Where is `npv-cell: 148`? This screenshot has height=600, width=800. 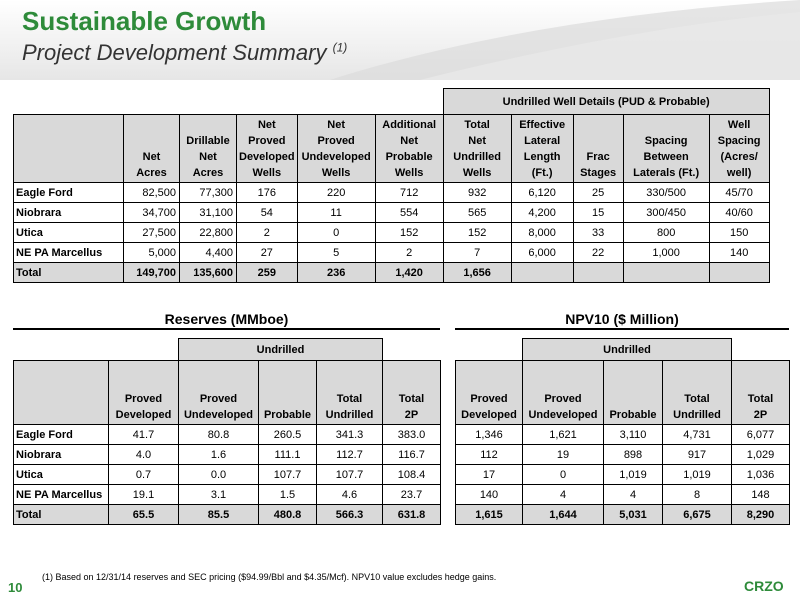 npv-cell: 148 is located at coordinates (760, 494).